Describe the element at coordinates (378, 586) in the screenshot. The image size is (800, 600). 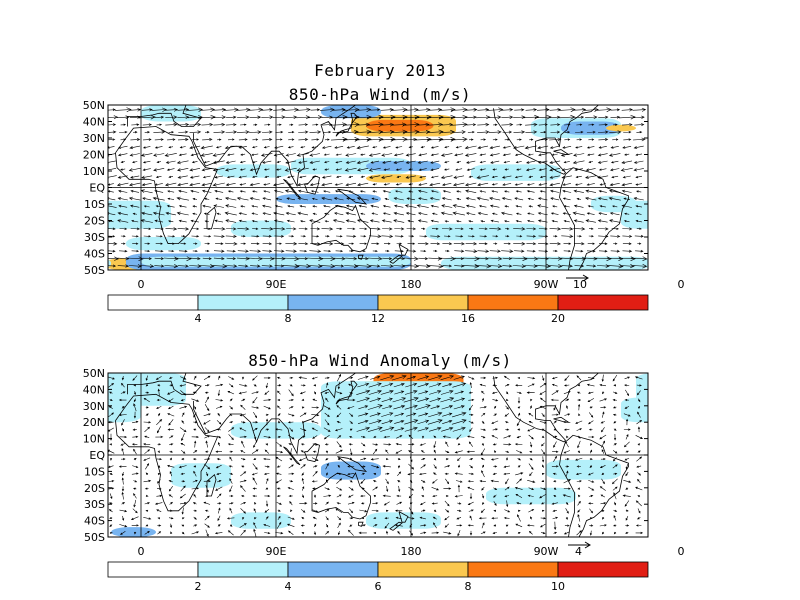
I see `colorbar-label: 6` at that location.